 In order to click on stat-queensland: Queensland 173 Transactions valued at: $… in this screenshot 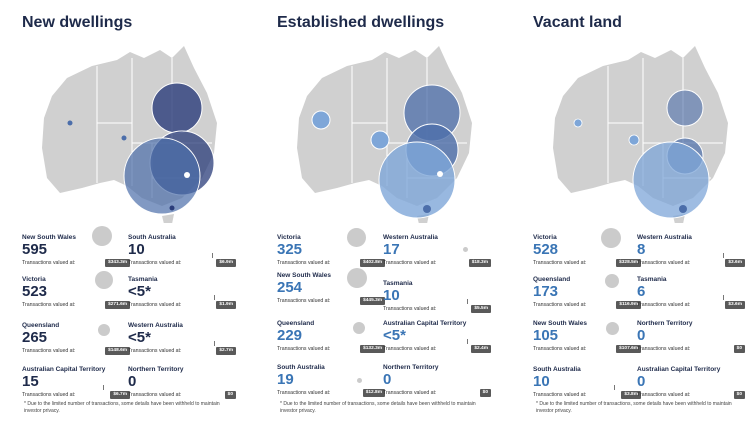, I will do `click(587, 304)`.